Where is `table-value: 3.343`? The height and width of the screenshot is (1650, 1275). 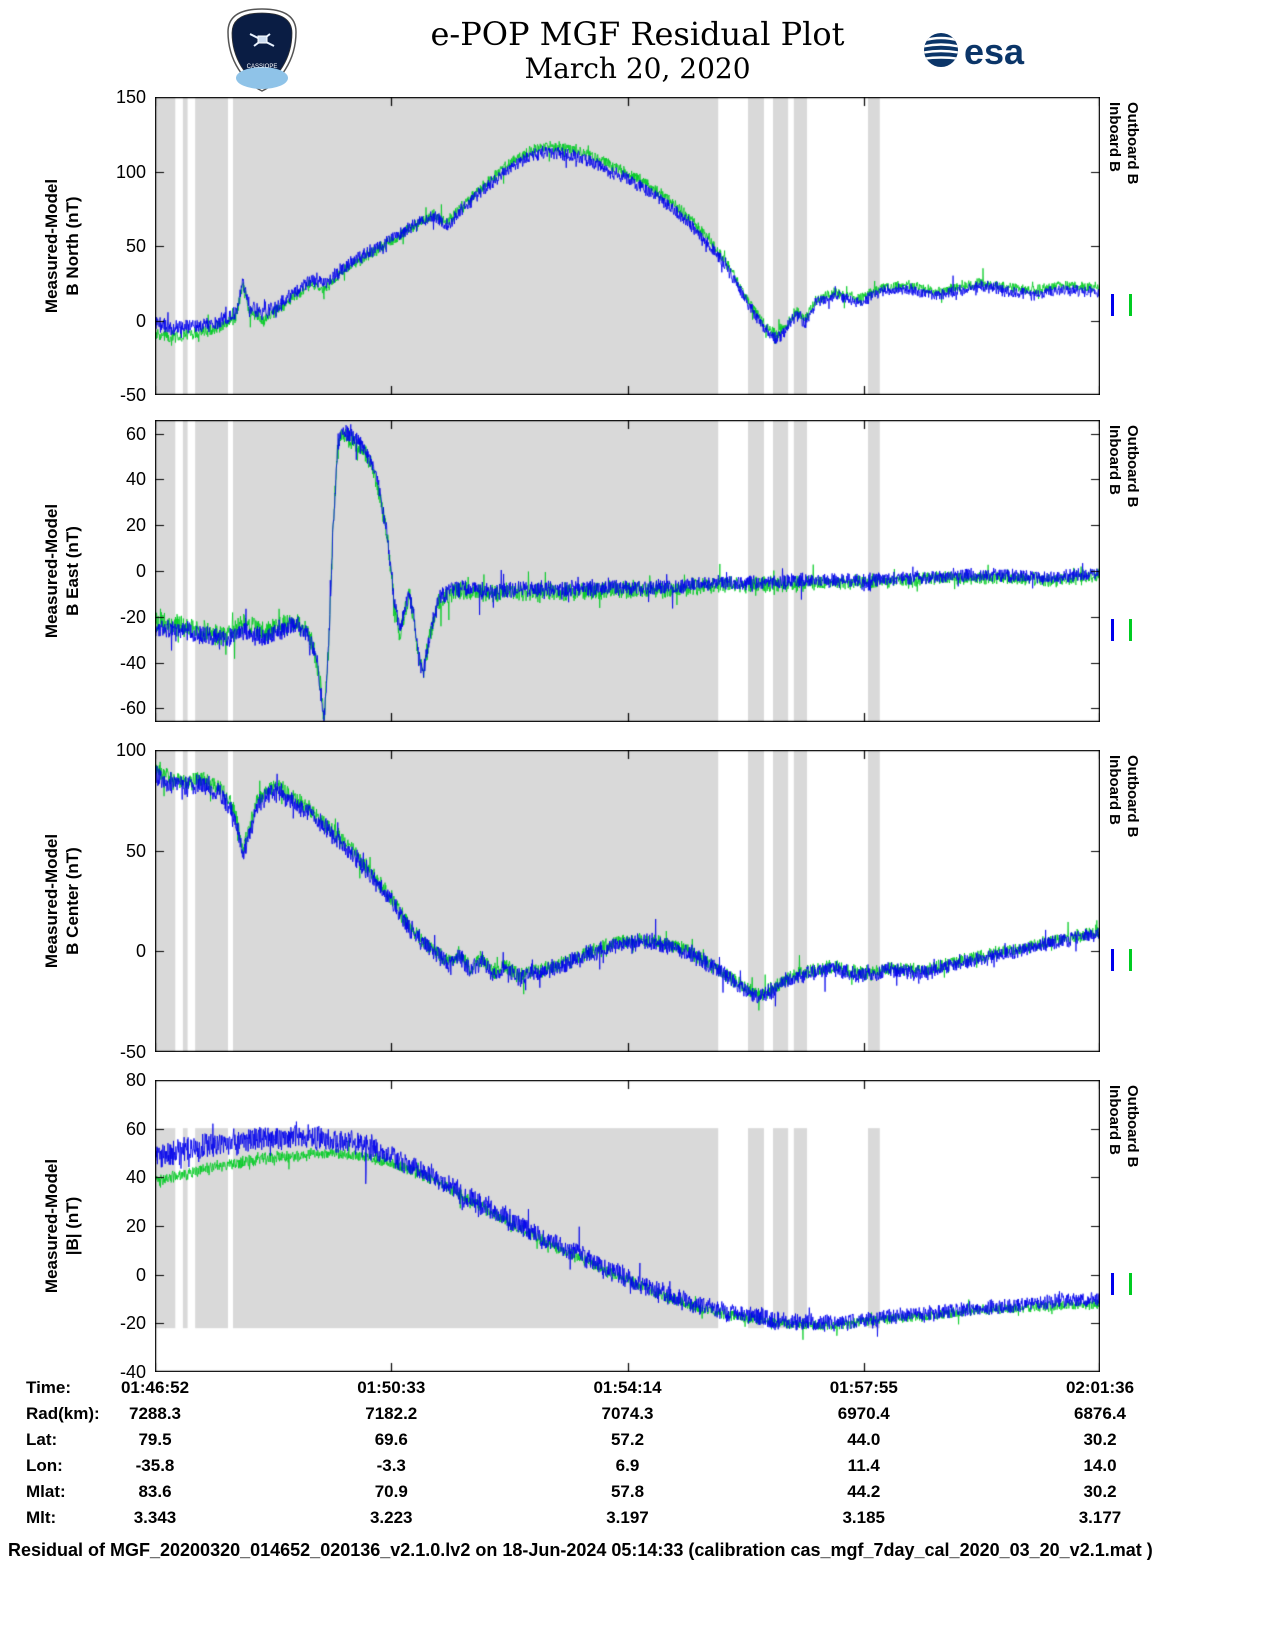 table-value: 3.343 is located at coordinates (155, 1517).